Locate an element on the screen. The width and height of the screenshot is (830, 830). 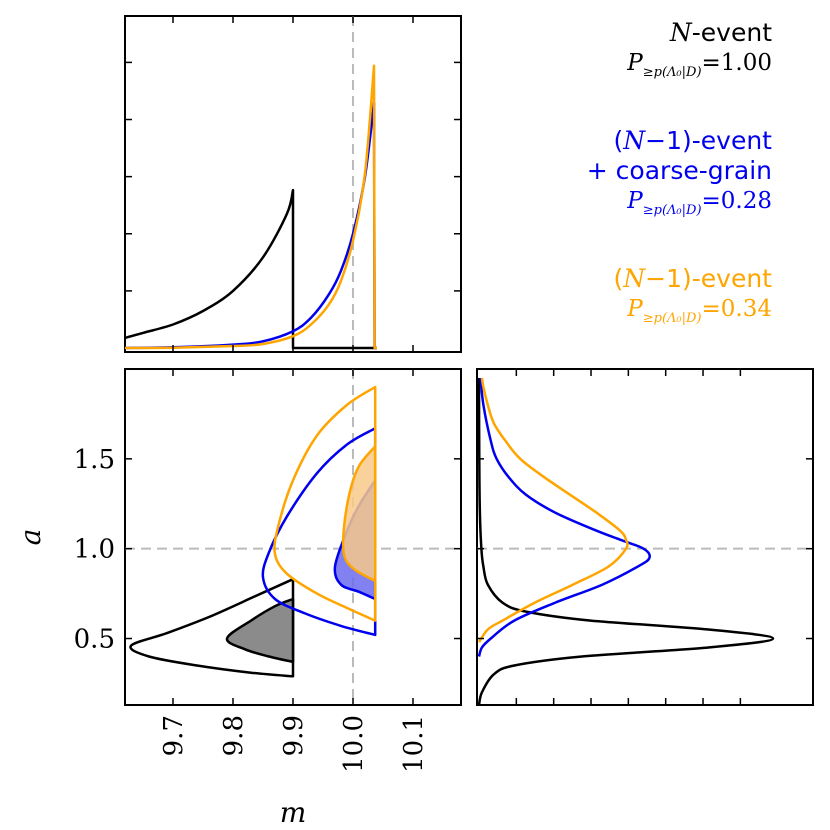
y-tick-label-2: 1.5 is located at coordinates (94, 460).